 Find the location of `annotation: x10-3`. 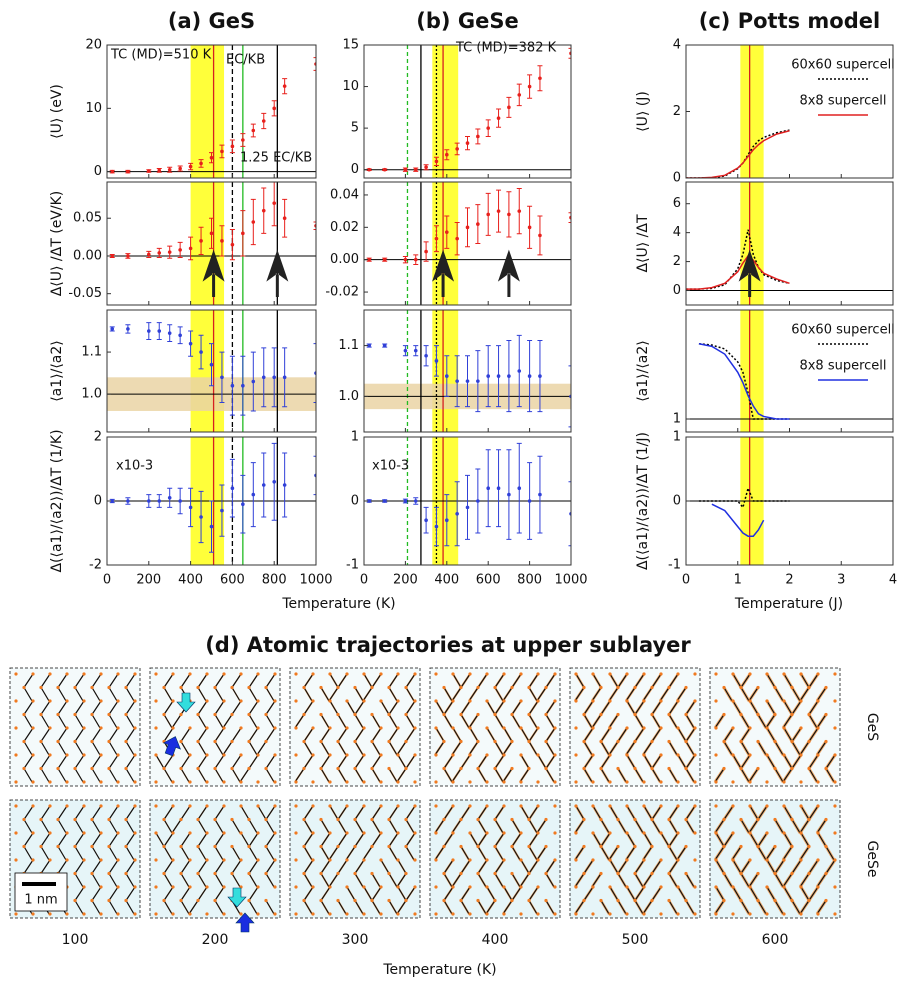

annotation: x10-3 is located at coordinates (390, 466).